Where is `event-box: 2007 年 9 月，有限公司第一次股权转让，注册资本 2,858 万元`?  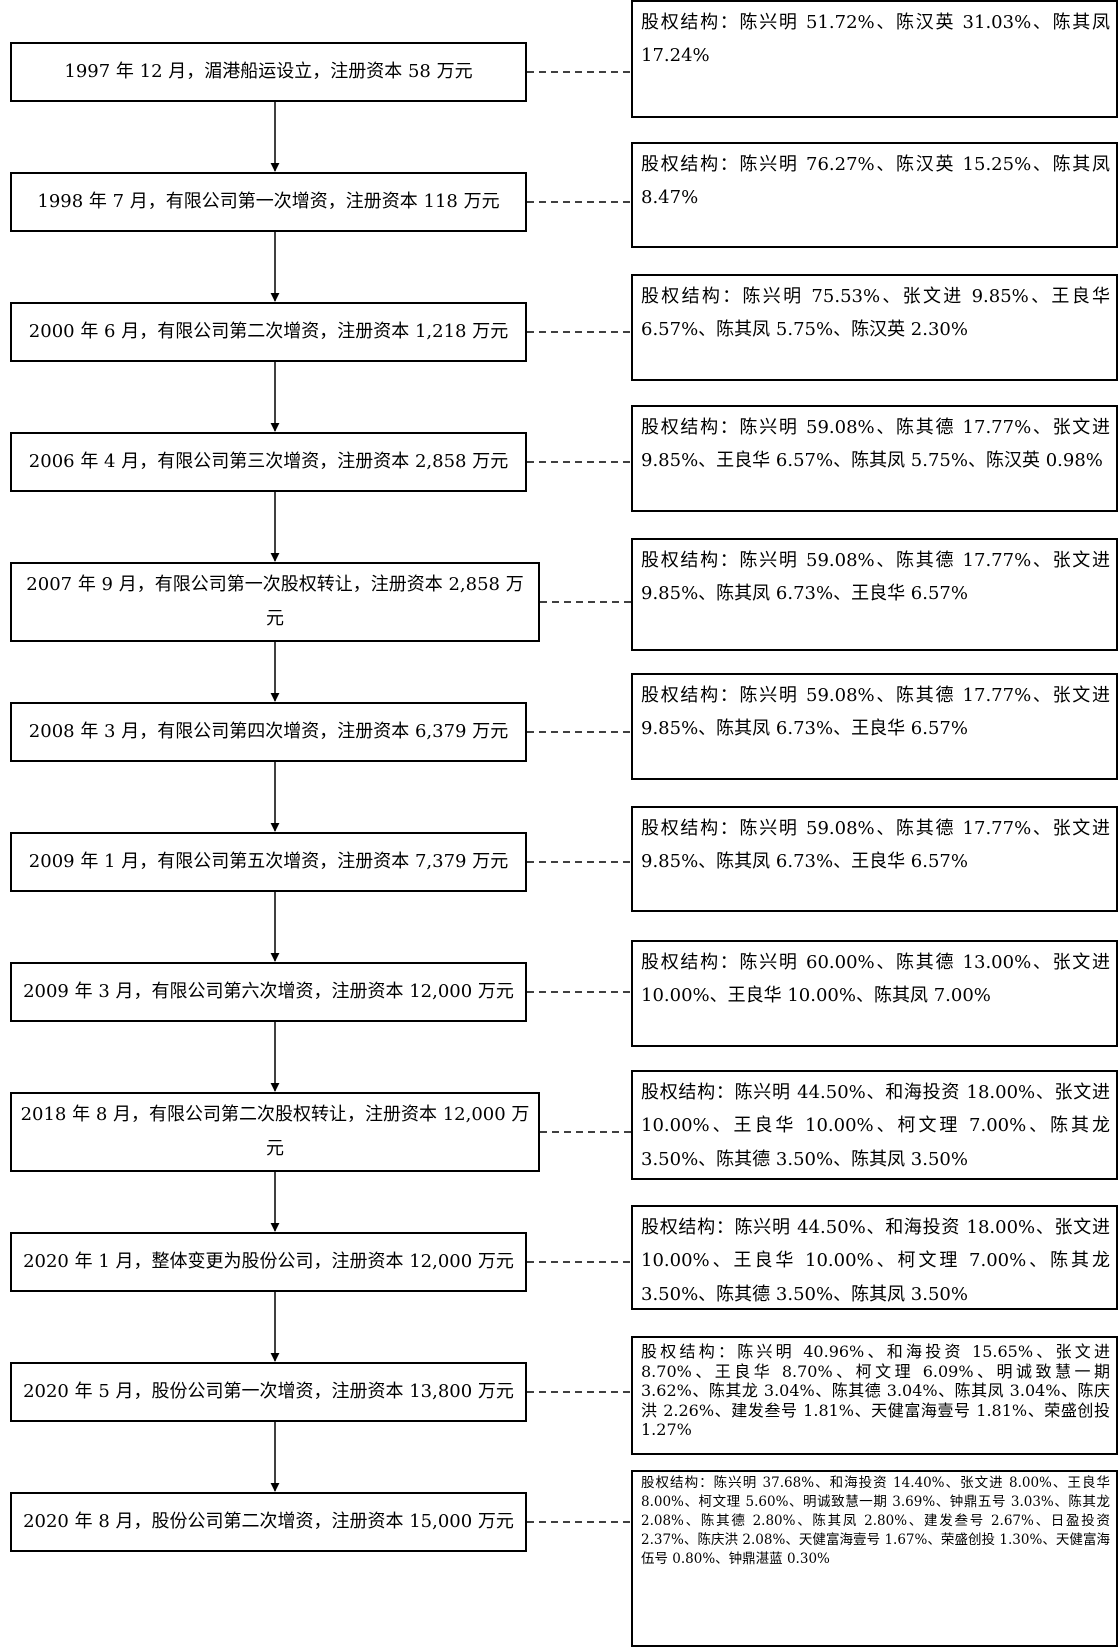 event-box: 2007 年 9 月，有限公司第一次股权转让，注册资本 2,858 万元 is located at coordinates (275, 602).